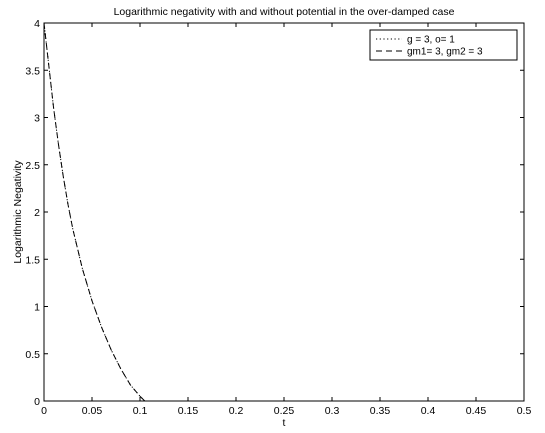  What do you see at coordinates (236, 411) in the screenshot?
I see `x-tick-label: 0.2` at bounding box center [236, 411].